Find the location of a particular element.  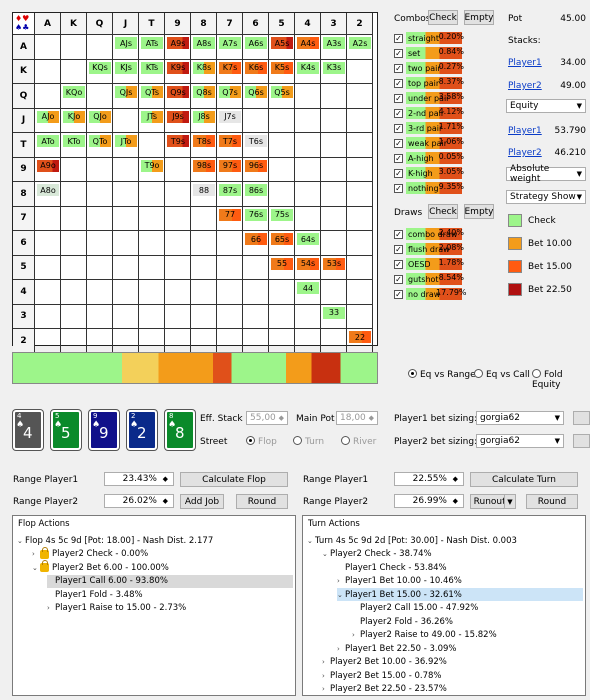

turn-actions-node: Player2 Fold - 36.26% is located at coordinates (467, 621).